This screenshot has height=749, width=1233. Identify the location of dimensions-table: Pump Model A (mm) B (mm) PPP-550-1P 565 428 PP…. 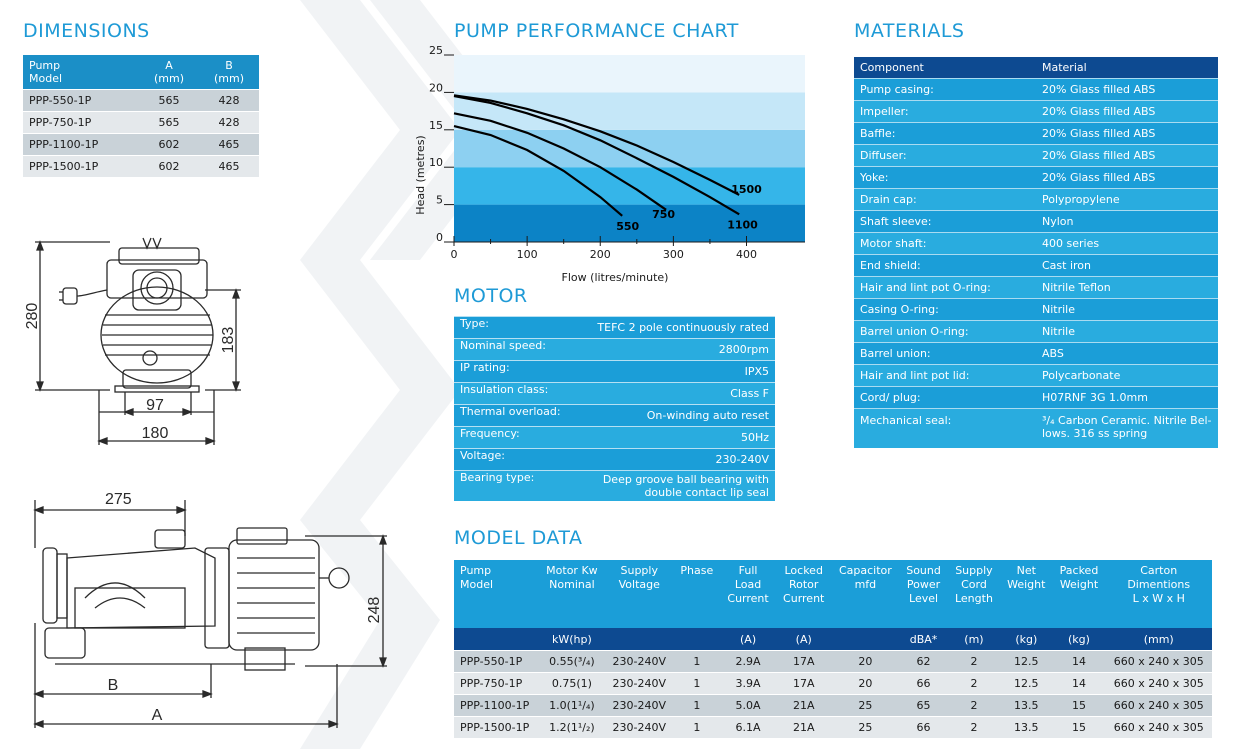
(141, 116).